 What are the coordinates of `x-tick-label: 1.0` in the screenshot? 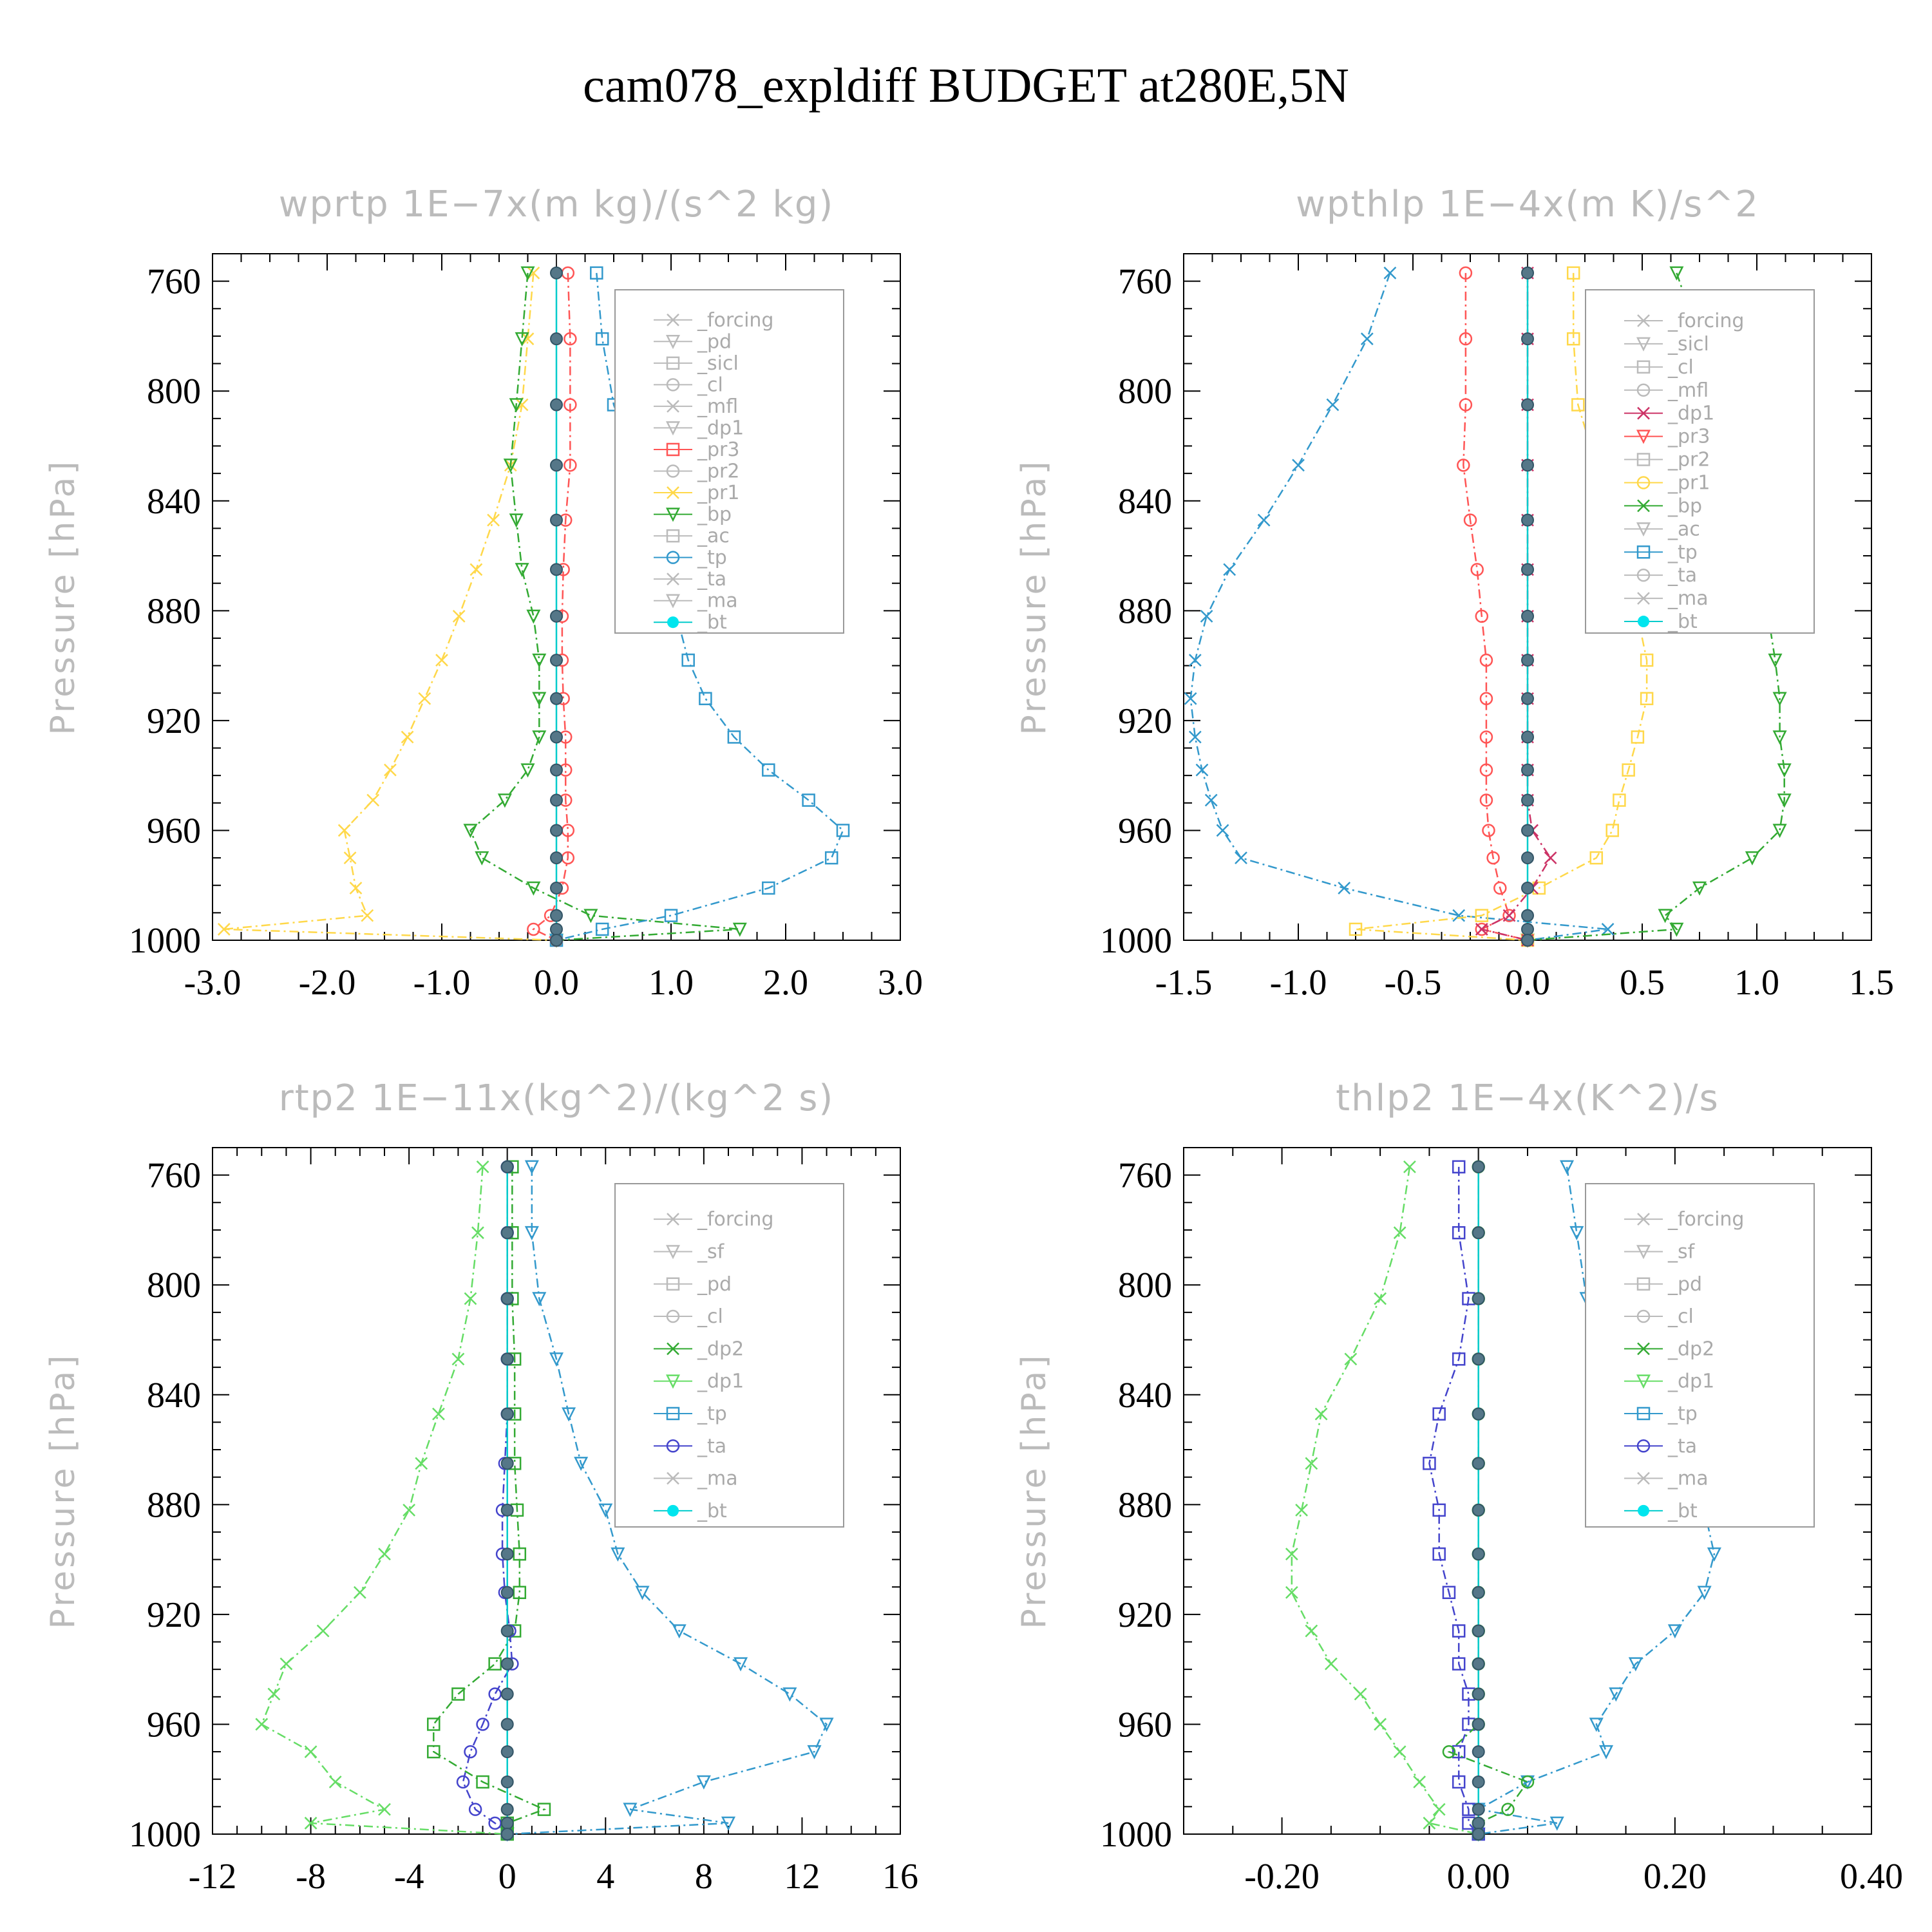 It's located at (1756, 983).